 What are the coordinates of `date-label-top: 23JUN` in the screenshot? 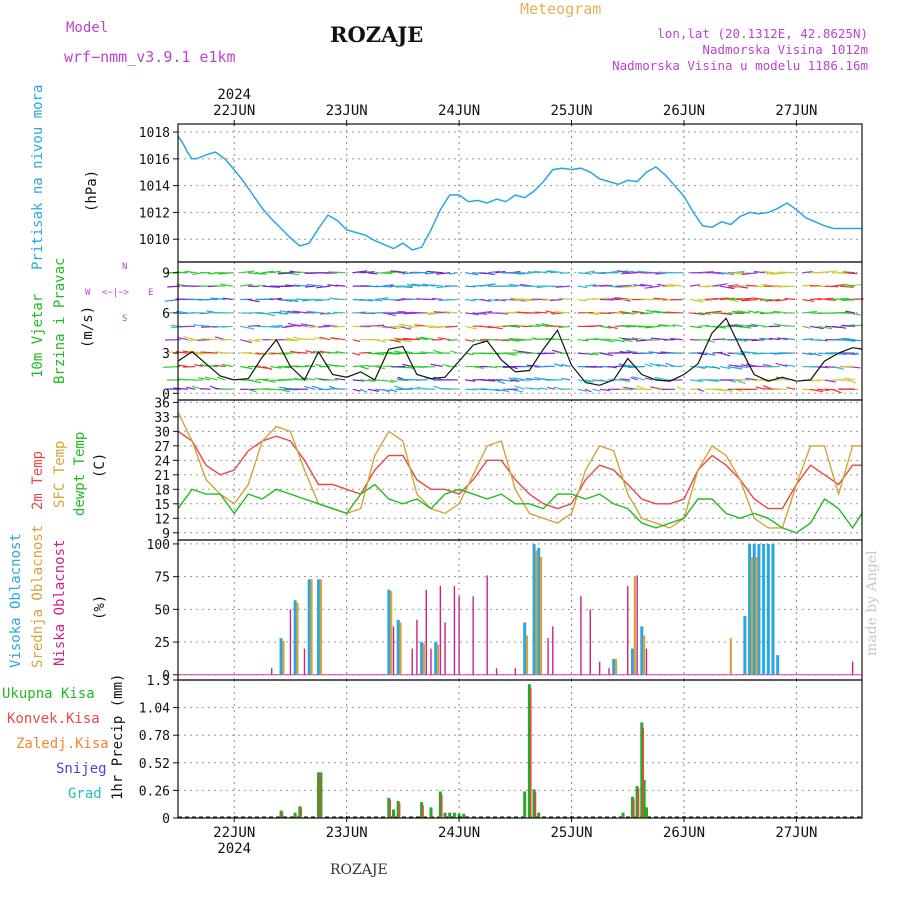 It's located at (347, 111).